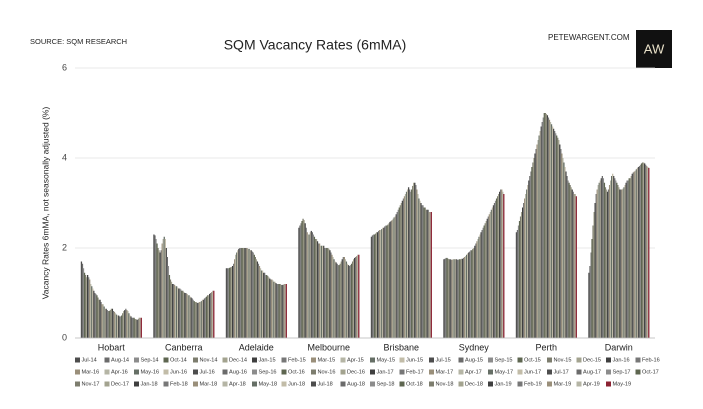 This screenshot has height=409, width=703. Describe the element at coordinates (415, 372) in the screenshot. I see `legend-label: Feb-17` at that location.